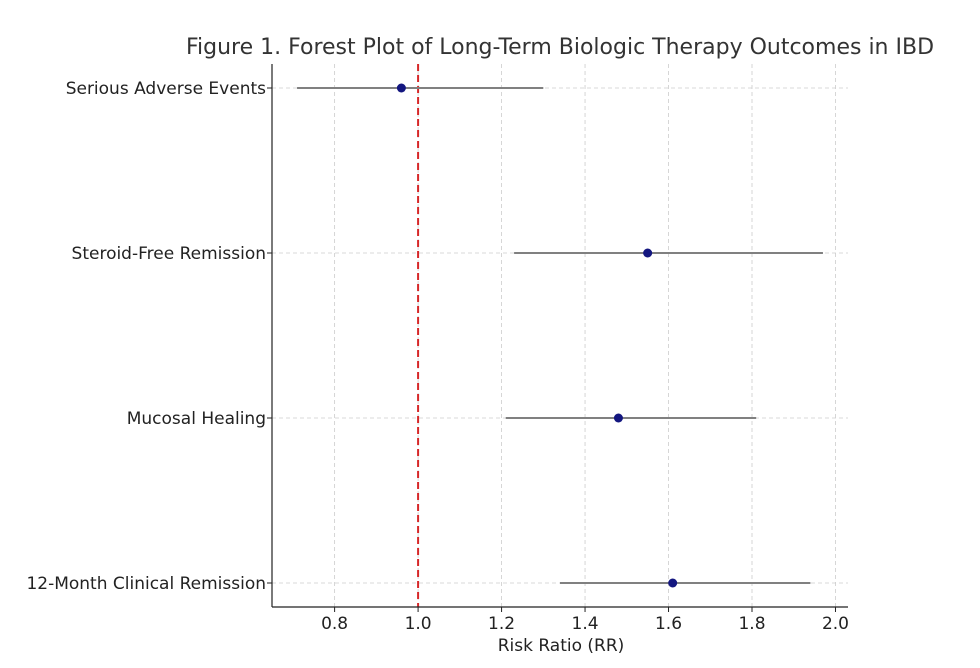  Describe the element at coordinates (418, 624) in the screenshot. I see `x-tick-label: 1.0` at that location.